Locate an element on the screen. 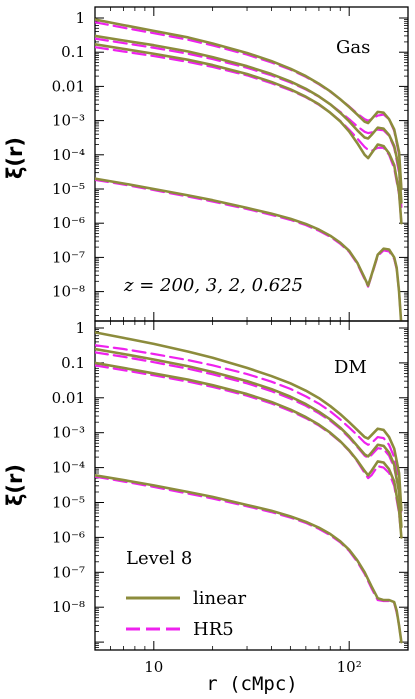  xlabel: r (cMpc) is located at coordinates (252, 684).